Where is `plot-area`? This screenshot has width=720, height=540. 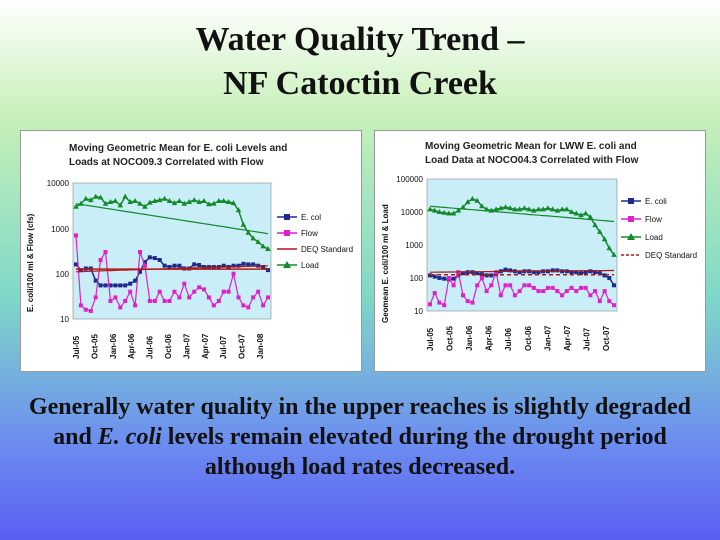 plot-area is located at coordinates (172, 251).